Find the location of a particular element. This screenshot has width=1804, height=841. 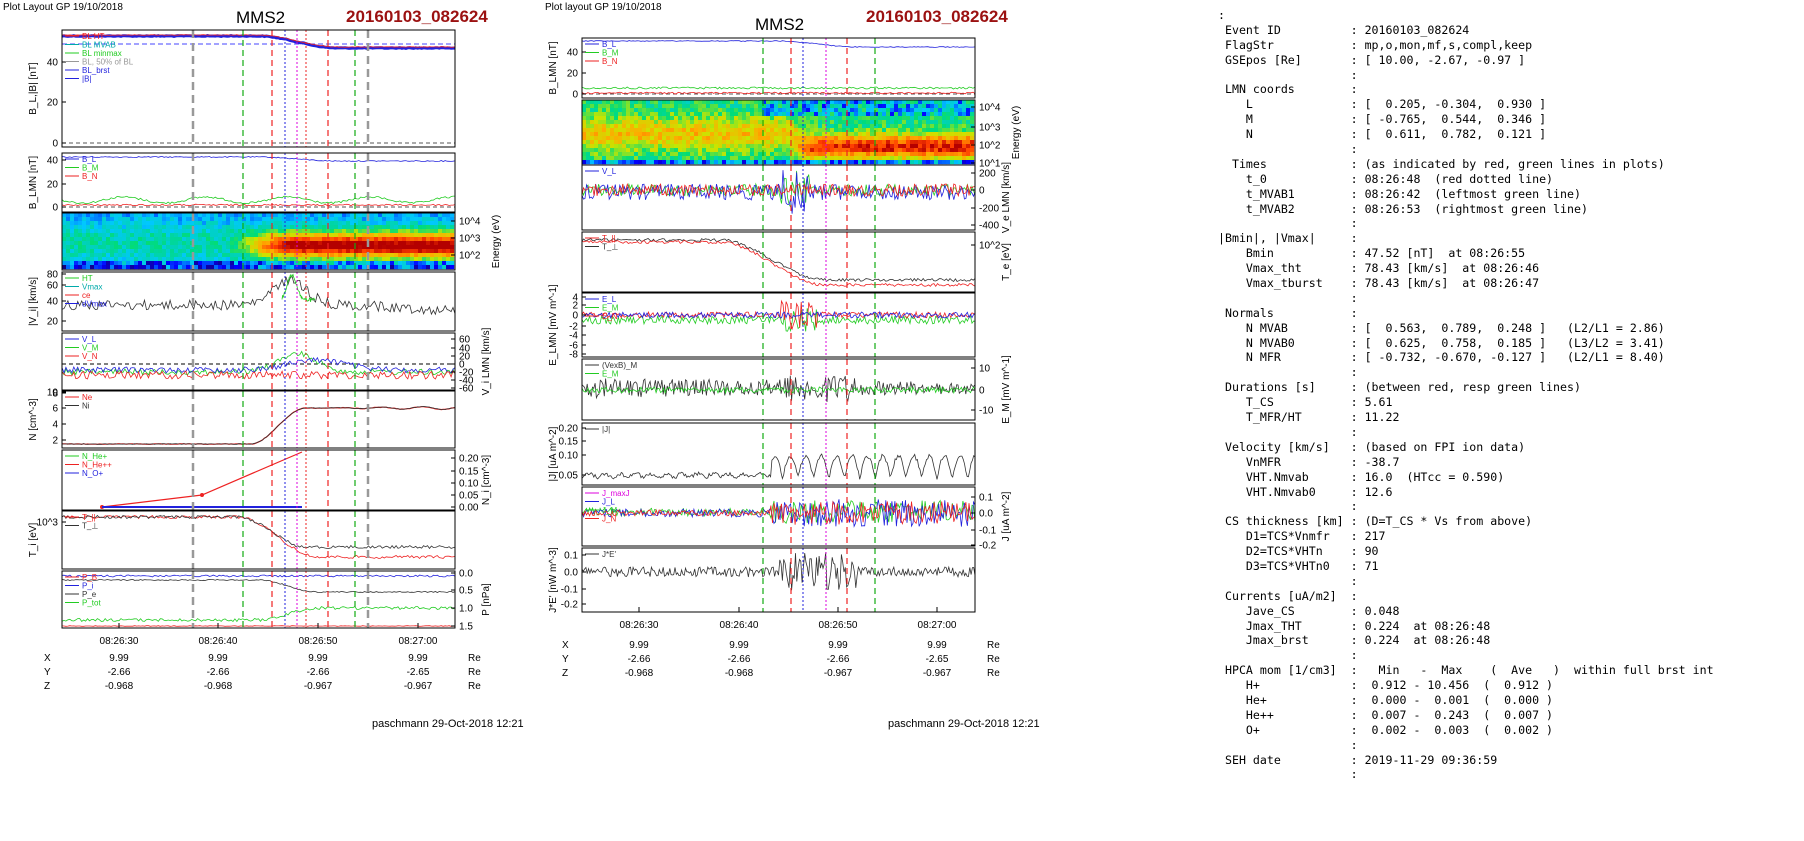

y-tick-label: 4 is located at coordinates (55, 425).